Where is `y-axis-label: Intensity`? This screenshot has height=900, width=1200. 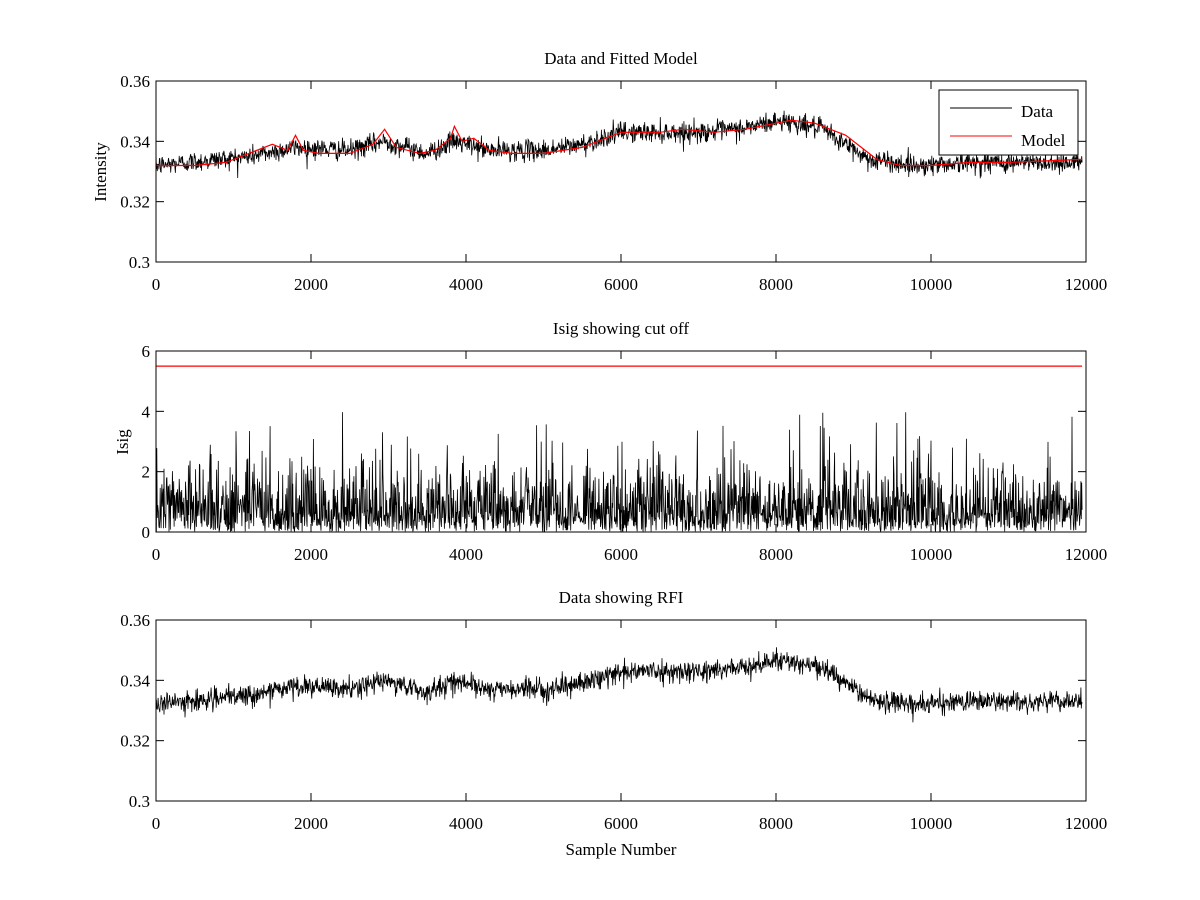 y-axis-label: Intensity is located at coordinates (100, 172).